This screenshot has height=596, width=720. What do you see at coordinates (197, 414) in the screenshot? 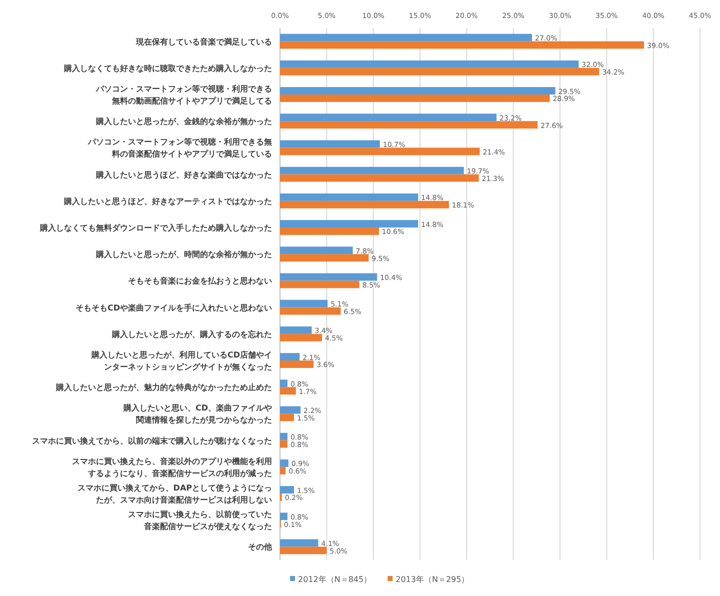
I see `y-tick-label: 購入したいと思い、CD、楽曲ファイルや関連情報を探したが見つからなかった` at bounding box center [197, 414].